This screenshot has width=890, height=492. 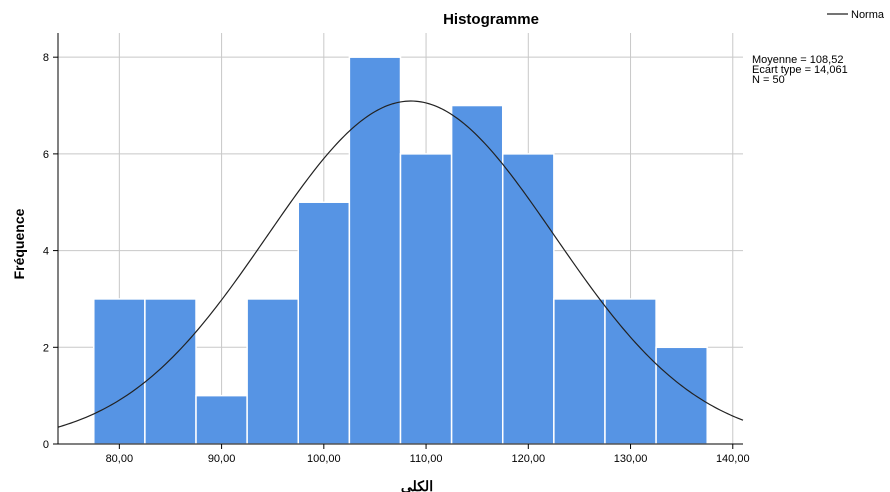 I want to click on x-tick-label: 130,00, so click(x=631, y=459).